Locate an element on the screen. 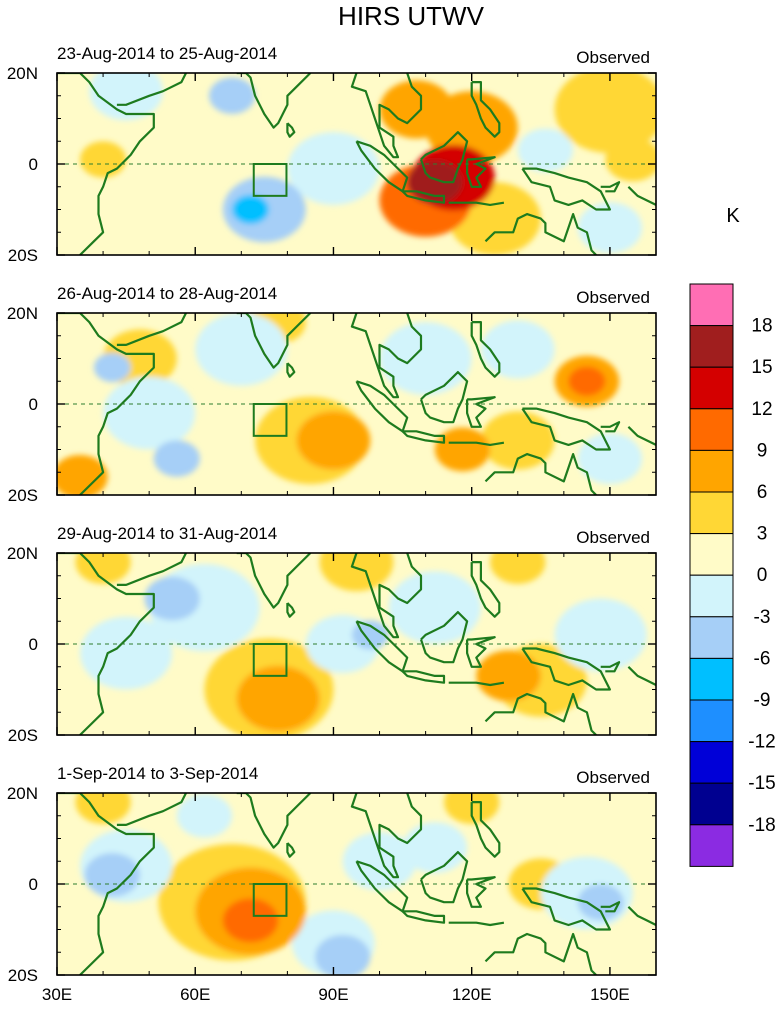  colorbar-label: -18 is located at coordinates (761, 825).